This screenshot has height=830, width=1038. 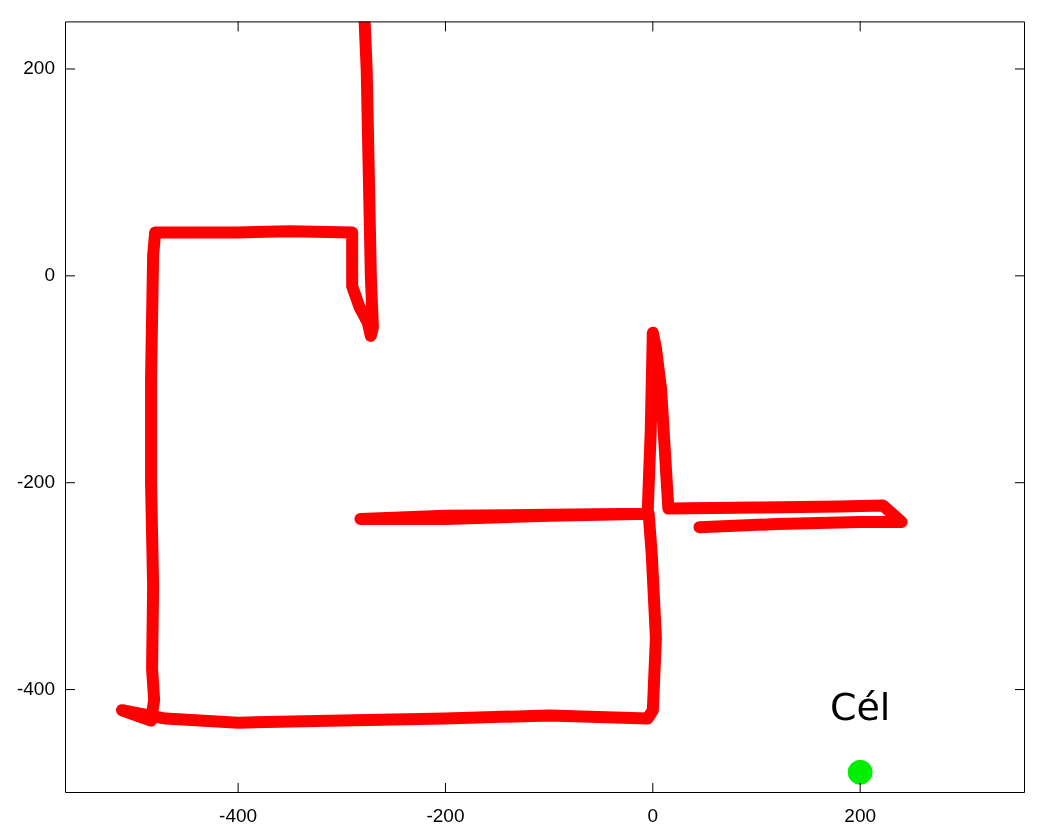 What do you see at coordinates (35, 481) in the screenshot?
I see `y-tick-label: -200` at bounding box center [35, 481].